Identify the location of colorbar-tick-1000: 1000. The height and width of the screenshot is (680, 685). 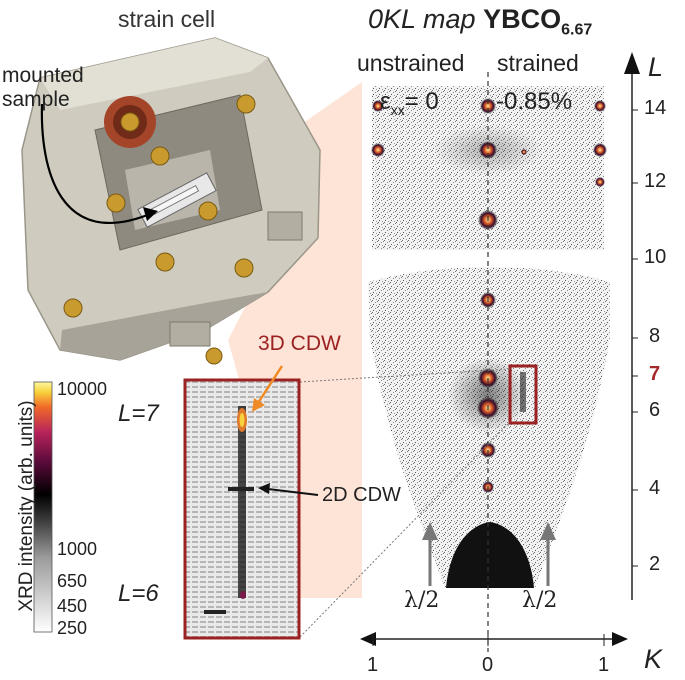
(77, 549).